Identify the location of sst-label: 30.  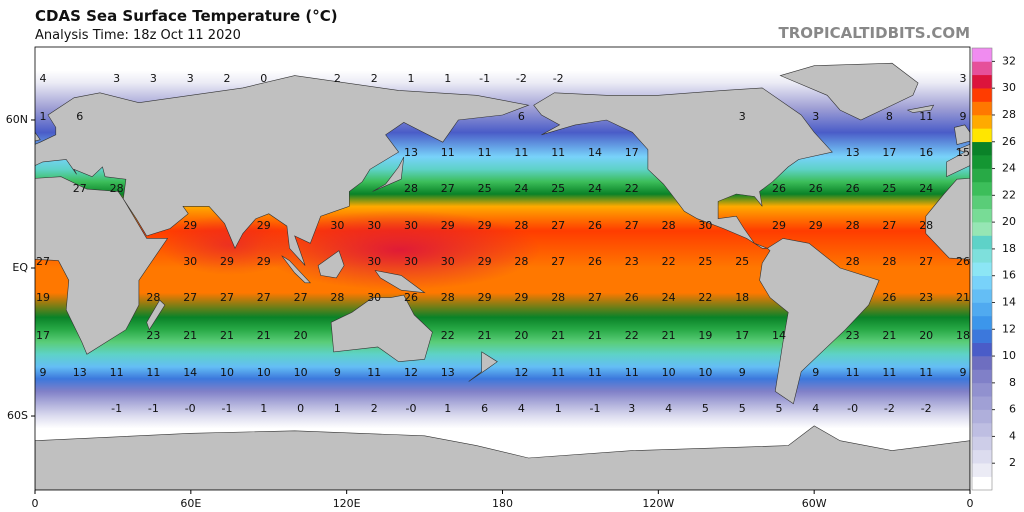
(411, 225).